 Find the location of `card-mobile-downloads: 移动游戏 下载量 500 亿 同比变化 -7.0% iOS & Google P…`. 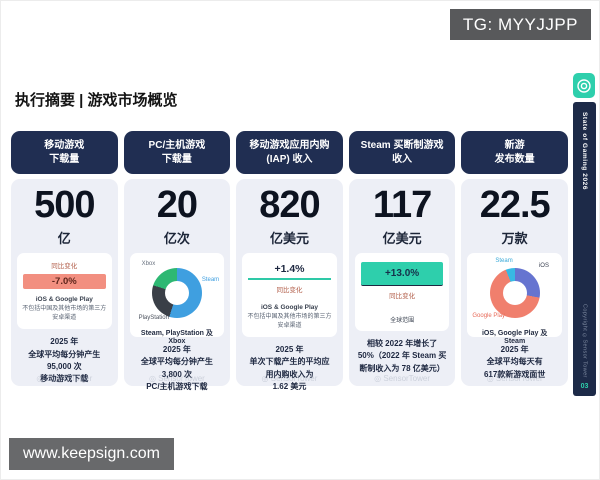

card-mobile-downloads: 移动游戏 下载量 500 亿 同比变化 -7.0% iOS & Google P… is located at coordinates (64, 258).